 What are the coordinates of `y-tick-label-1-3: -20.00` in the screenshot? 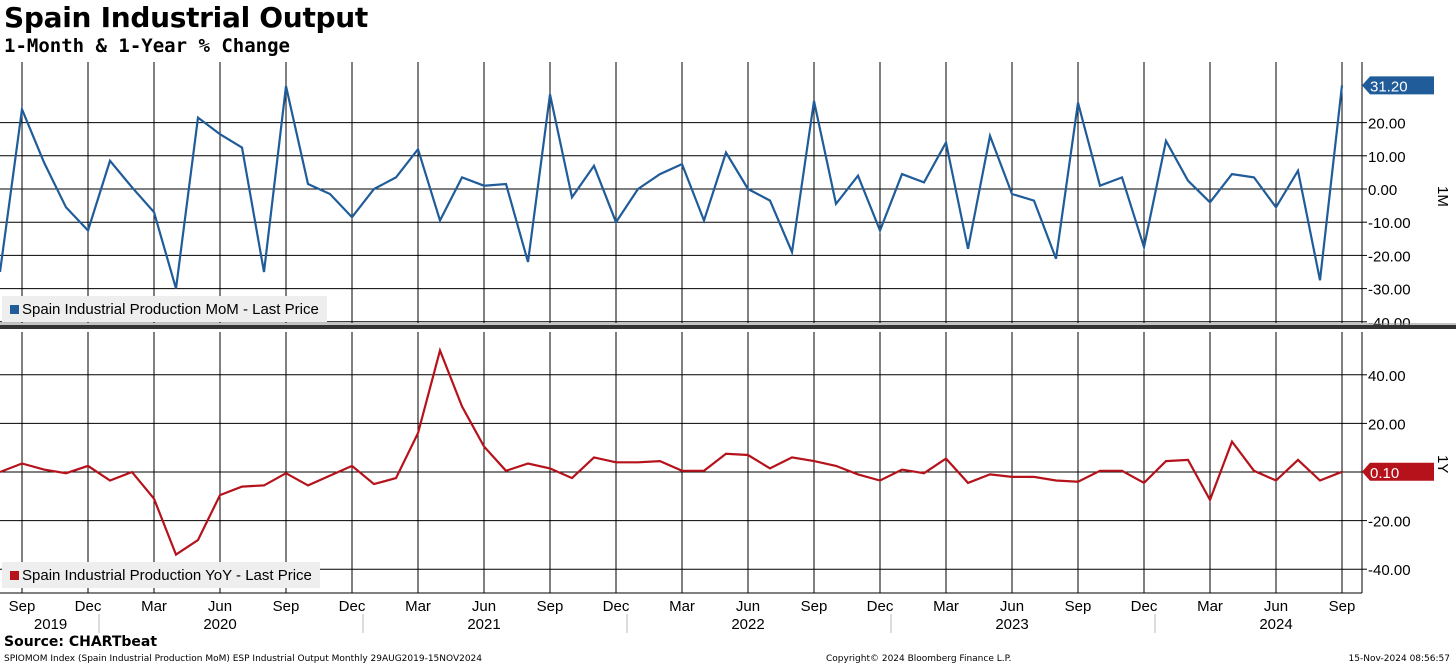 It's located at (1389, 522).